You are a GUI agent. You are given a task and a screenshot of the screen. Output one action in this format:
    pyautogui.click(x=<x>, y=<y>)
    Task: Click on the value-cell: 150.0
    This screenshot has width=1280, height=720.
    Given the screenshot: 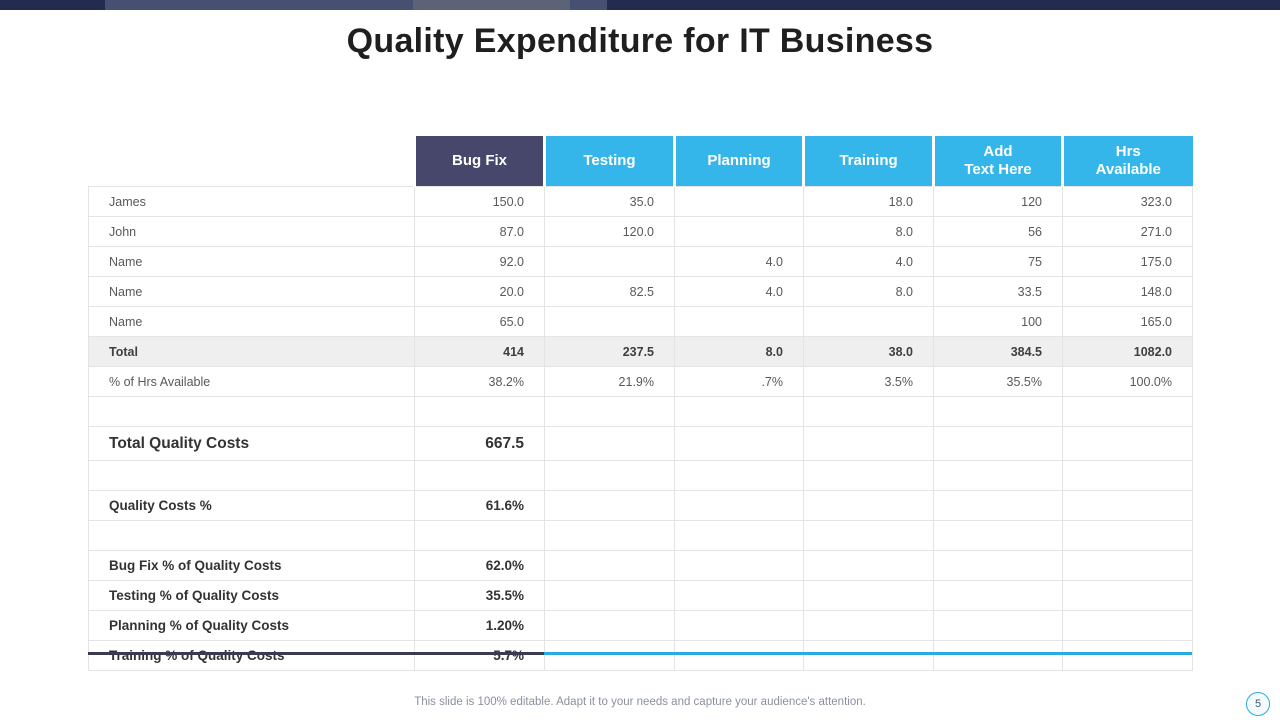 What is the action you would take?
    pyautogui.click(x=479, y=201)
    